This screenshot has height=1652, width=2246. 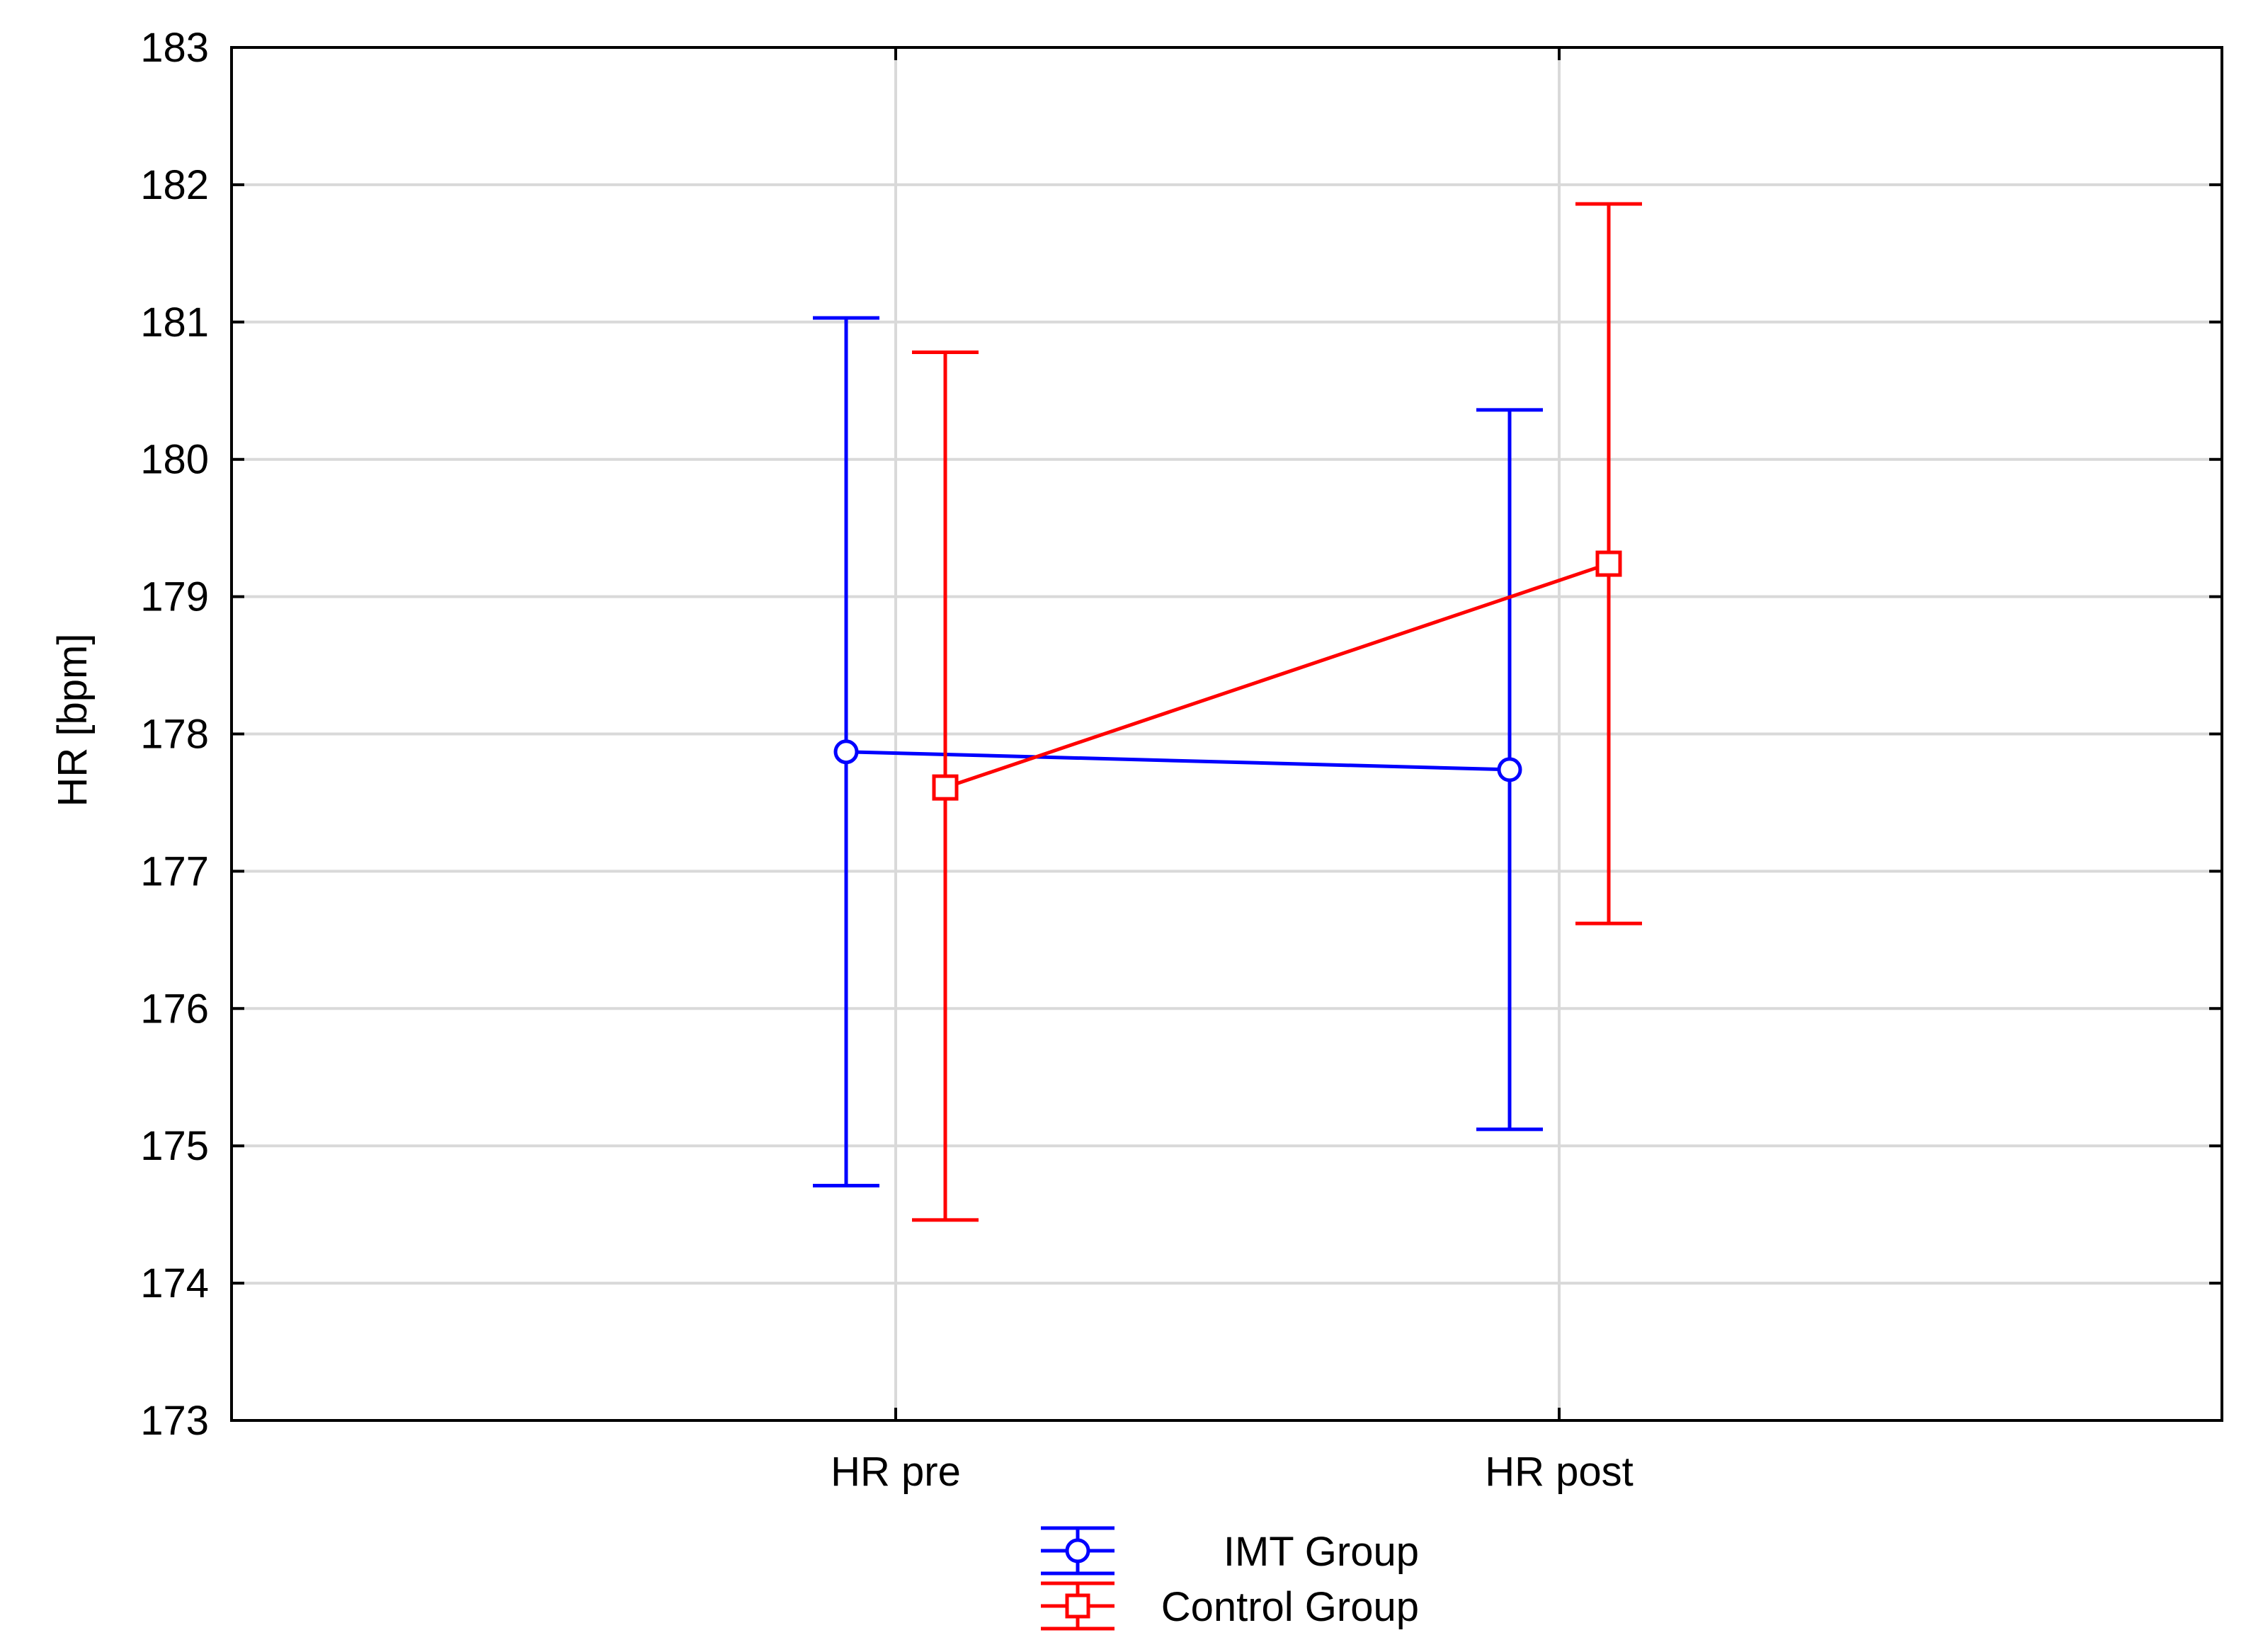 I want to click on legend: IMT Group Control Group, so click(x=1230, y=1578).